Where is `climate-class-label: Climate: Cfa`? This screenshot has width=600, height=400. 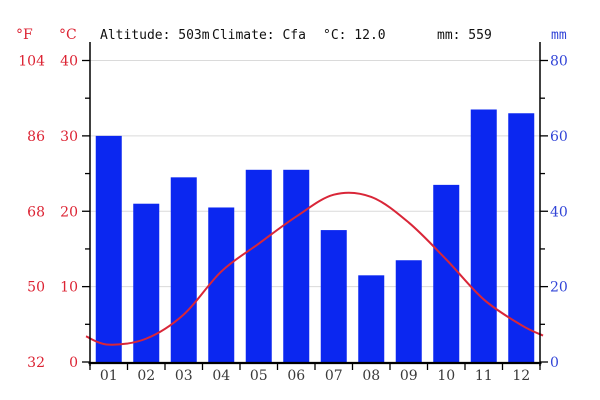 climate-class-label: Climate: Cfa is located at coordinates (259, 35).